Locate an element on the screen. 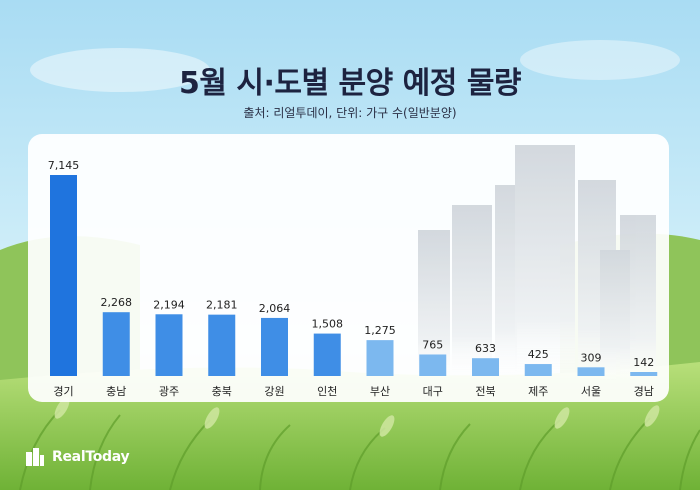 The image size is (700, 490). category-label-경기: 경기 is located at coordinates (63, 391).